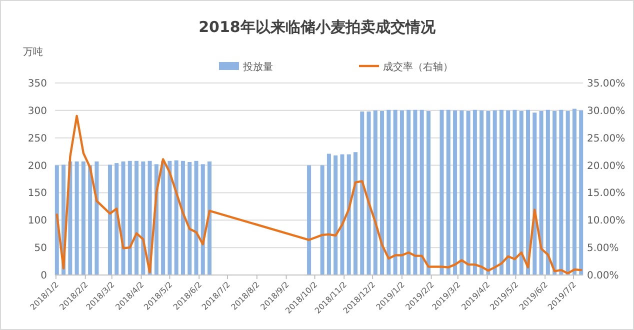 The image size is (634, 330). What do you see at coordinates (606, 194) in the screenshot?
I see `y2-tick-label: 15.00%` at bounding box center [606, 194].